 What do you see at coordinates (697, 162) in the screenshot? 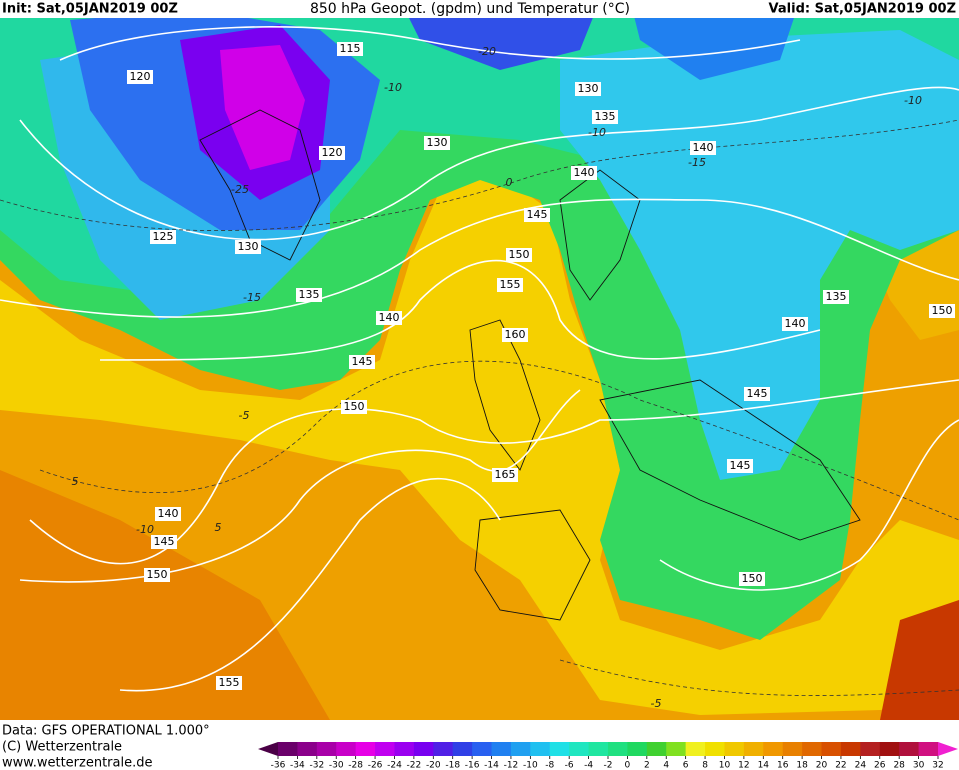
I see `isotherm-label: -15` at bounding box center [697, 162].